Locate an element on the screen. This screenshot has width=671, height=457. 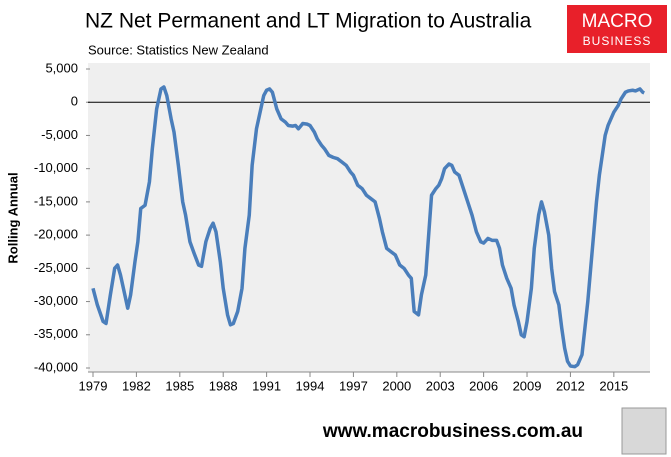
y-tick-label: -5,000 is located at coordinates (59, 134).